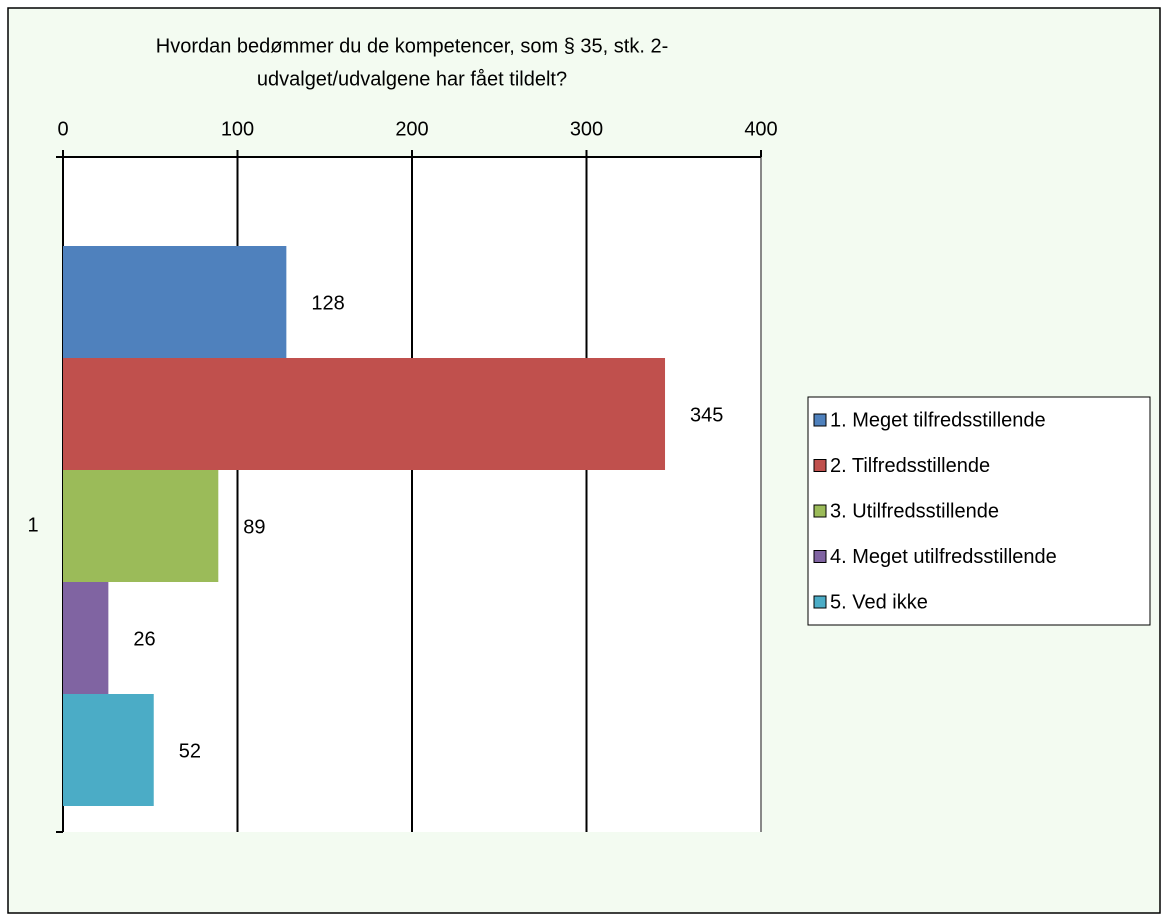 The image size is (1161, 914). What do you see at coordinates (254, 527) in the screenshot?
I see `data-label: 89` at bounding box center [254, 527].